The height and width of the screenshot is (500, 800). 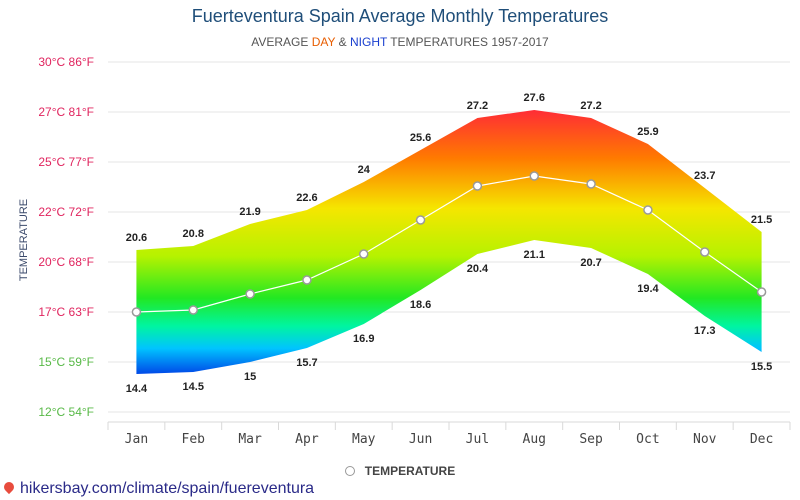 I want to click on y-tick-label: 20°C 68°F, so click(x=66, y=262).